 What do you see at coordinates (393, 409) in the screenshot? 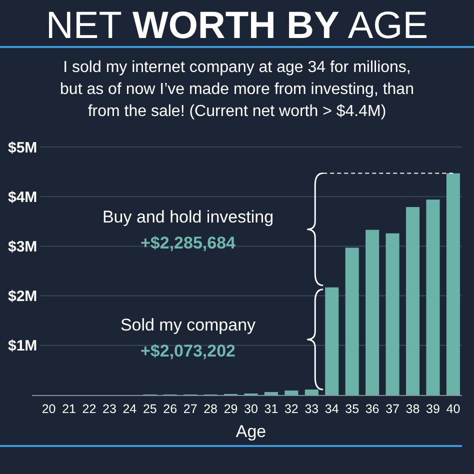
I see `x-tick-label: 37` at bounding box center [393, 409].